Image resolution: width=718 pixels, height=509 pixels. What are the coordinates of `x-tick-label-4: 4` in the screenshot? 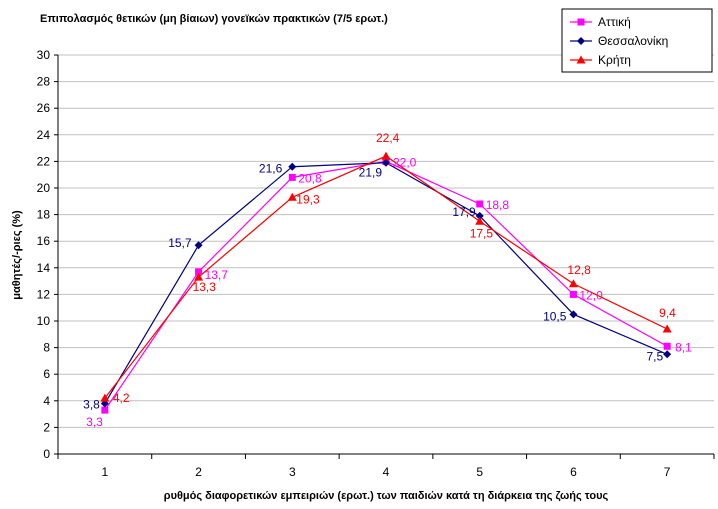 It's located at (386, 472).